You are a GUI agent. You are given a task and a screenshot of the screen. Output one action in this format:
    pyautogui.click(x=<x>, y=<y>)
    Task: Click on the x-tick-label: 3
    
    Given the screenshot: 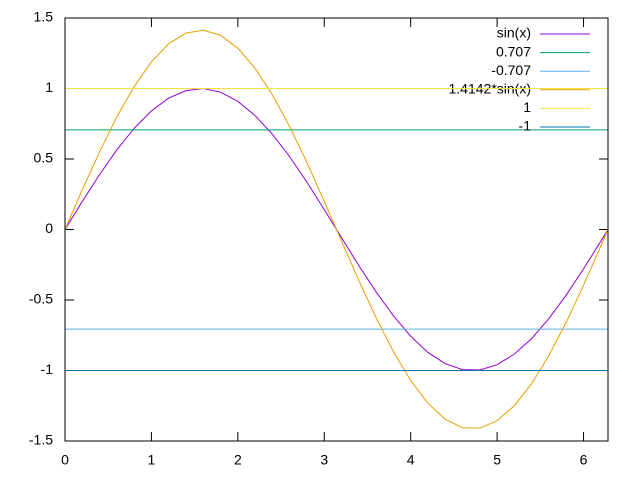 What is the action you would take?
    pyautogui.click(x=324, y=460)
    